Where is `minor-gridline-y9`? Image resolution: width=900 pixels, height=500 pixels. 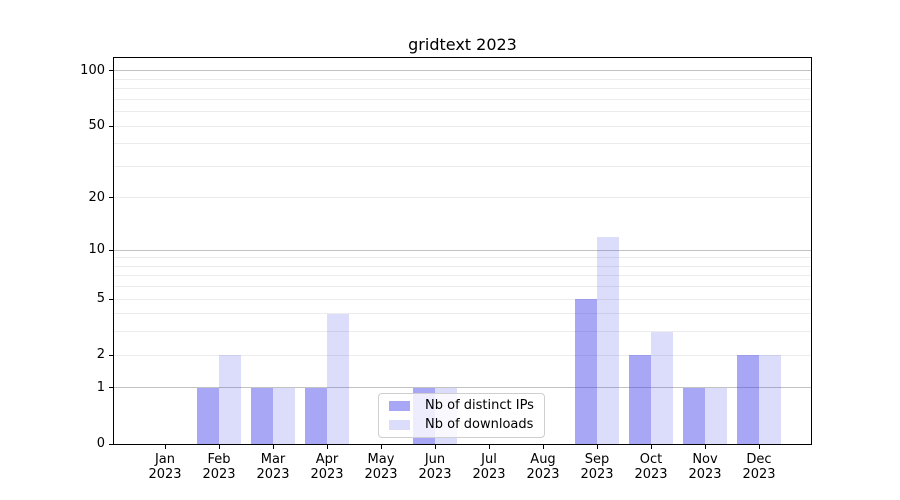 minor-gridline-y9 is located at coordinates (462, 258).